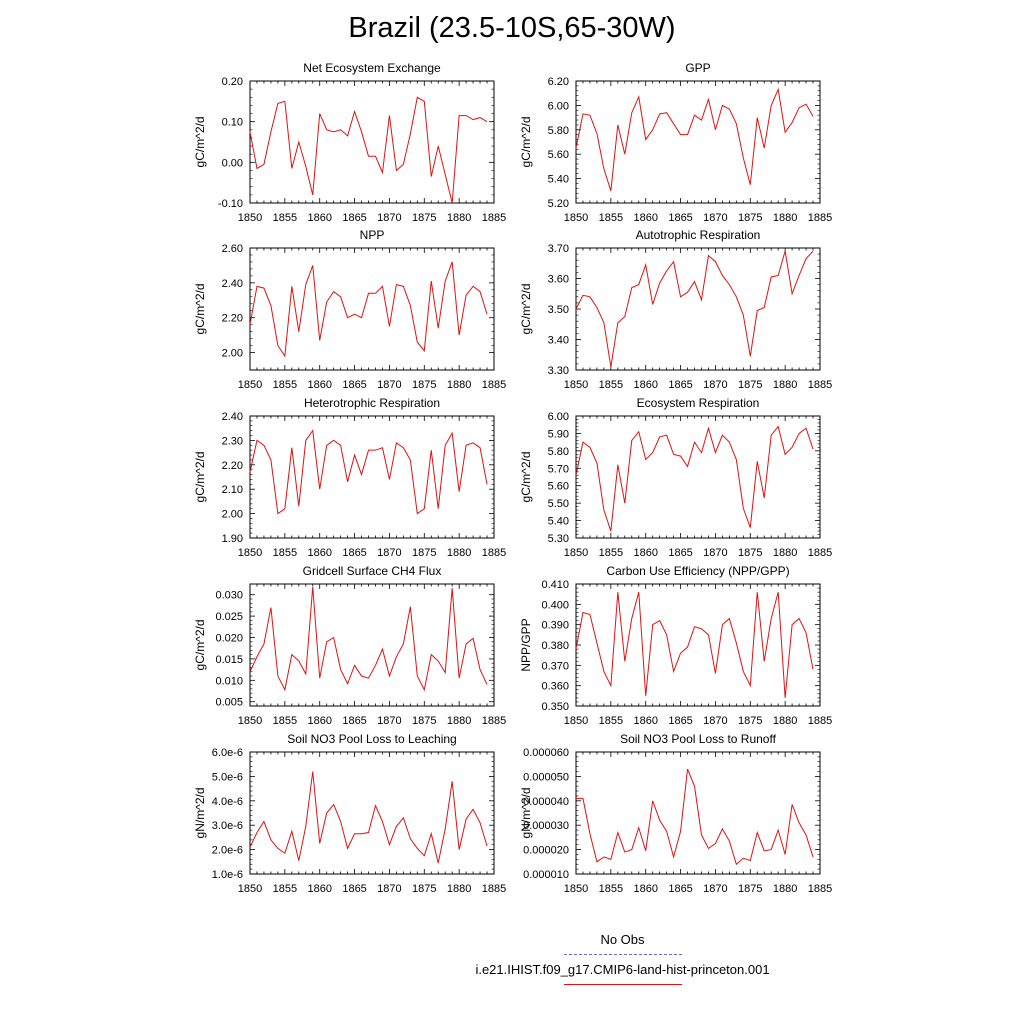  I want to click on panel-title: Heterotrophic Respiration, so click(372, 403).